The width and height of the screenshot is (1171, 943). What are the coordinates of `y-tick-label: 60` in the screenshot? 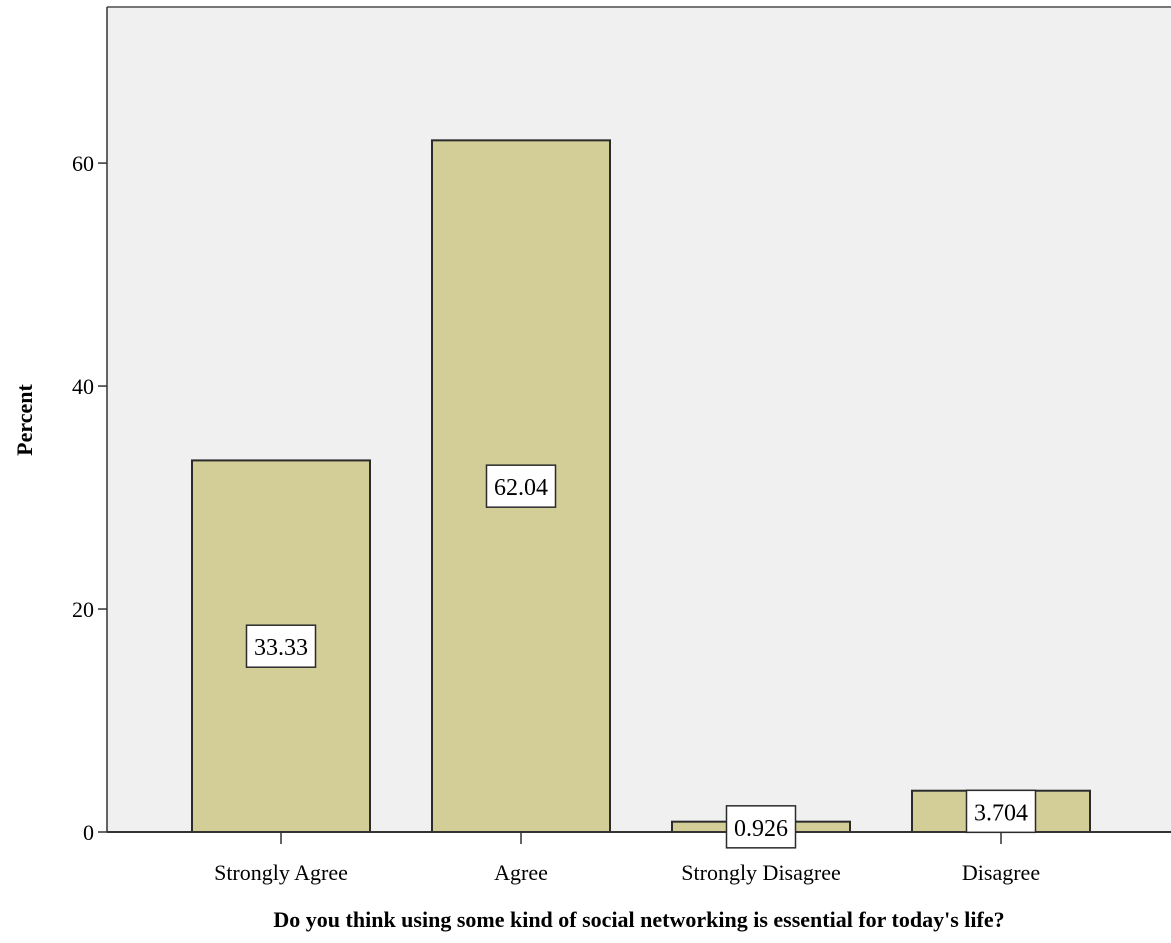 It's located at (83, 163).